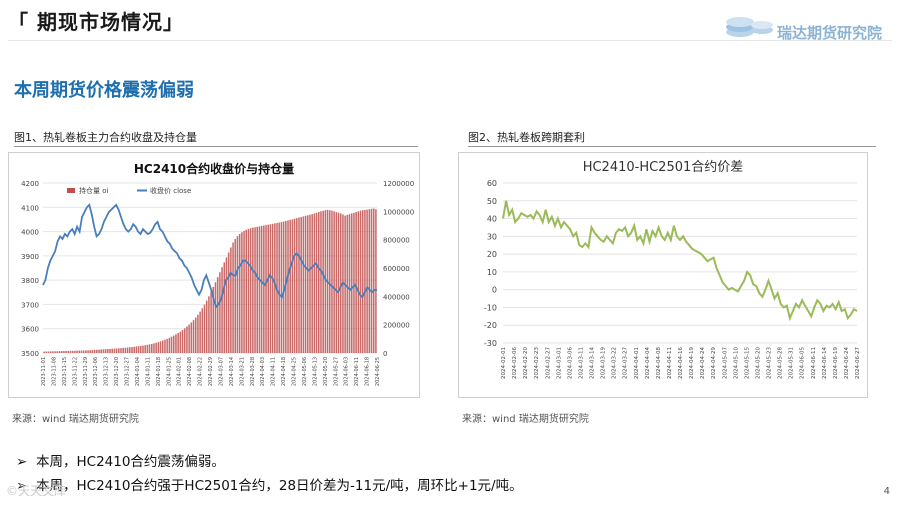  Describe the element at coordinates (604, 363) in the screenshot. I see `chart2-x-tick: 2024-03-19` at that location.